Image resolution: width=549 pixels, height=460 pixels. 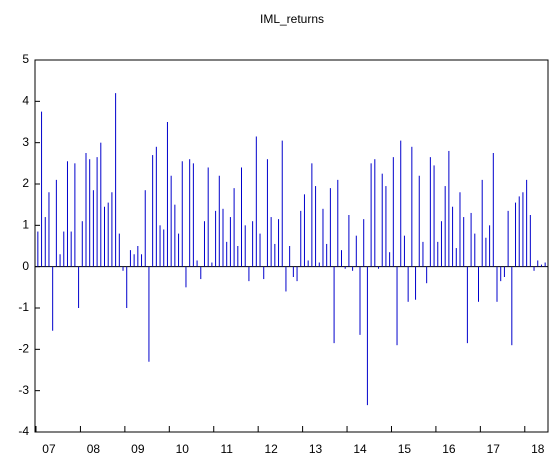 I want to click on x-tick-label: 11, so click(x=226, y=449).